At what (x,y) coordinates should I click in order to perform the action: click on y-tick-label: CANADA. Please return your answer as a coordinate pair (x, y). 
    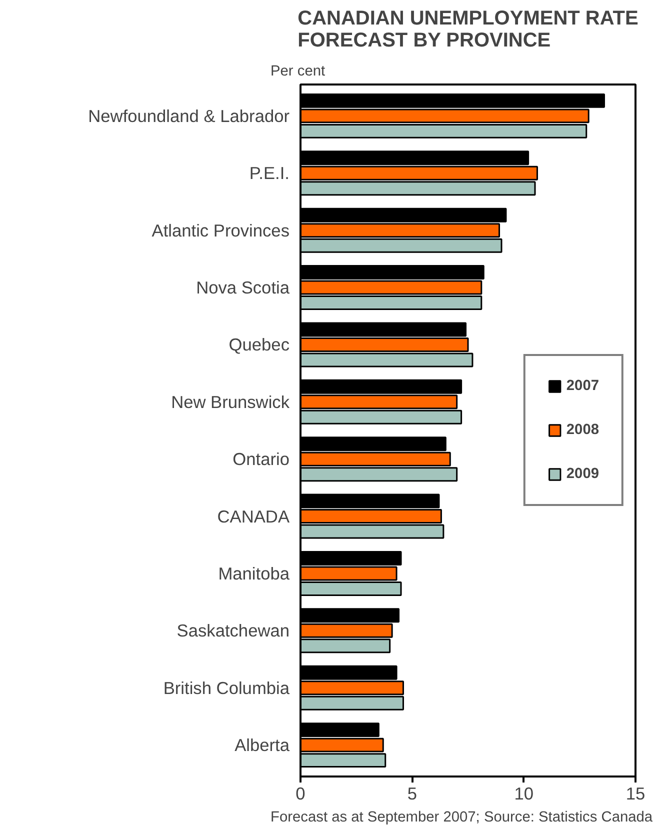
    Looking at the image, I should click on (253, 516).